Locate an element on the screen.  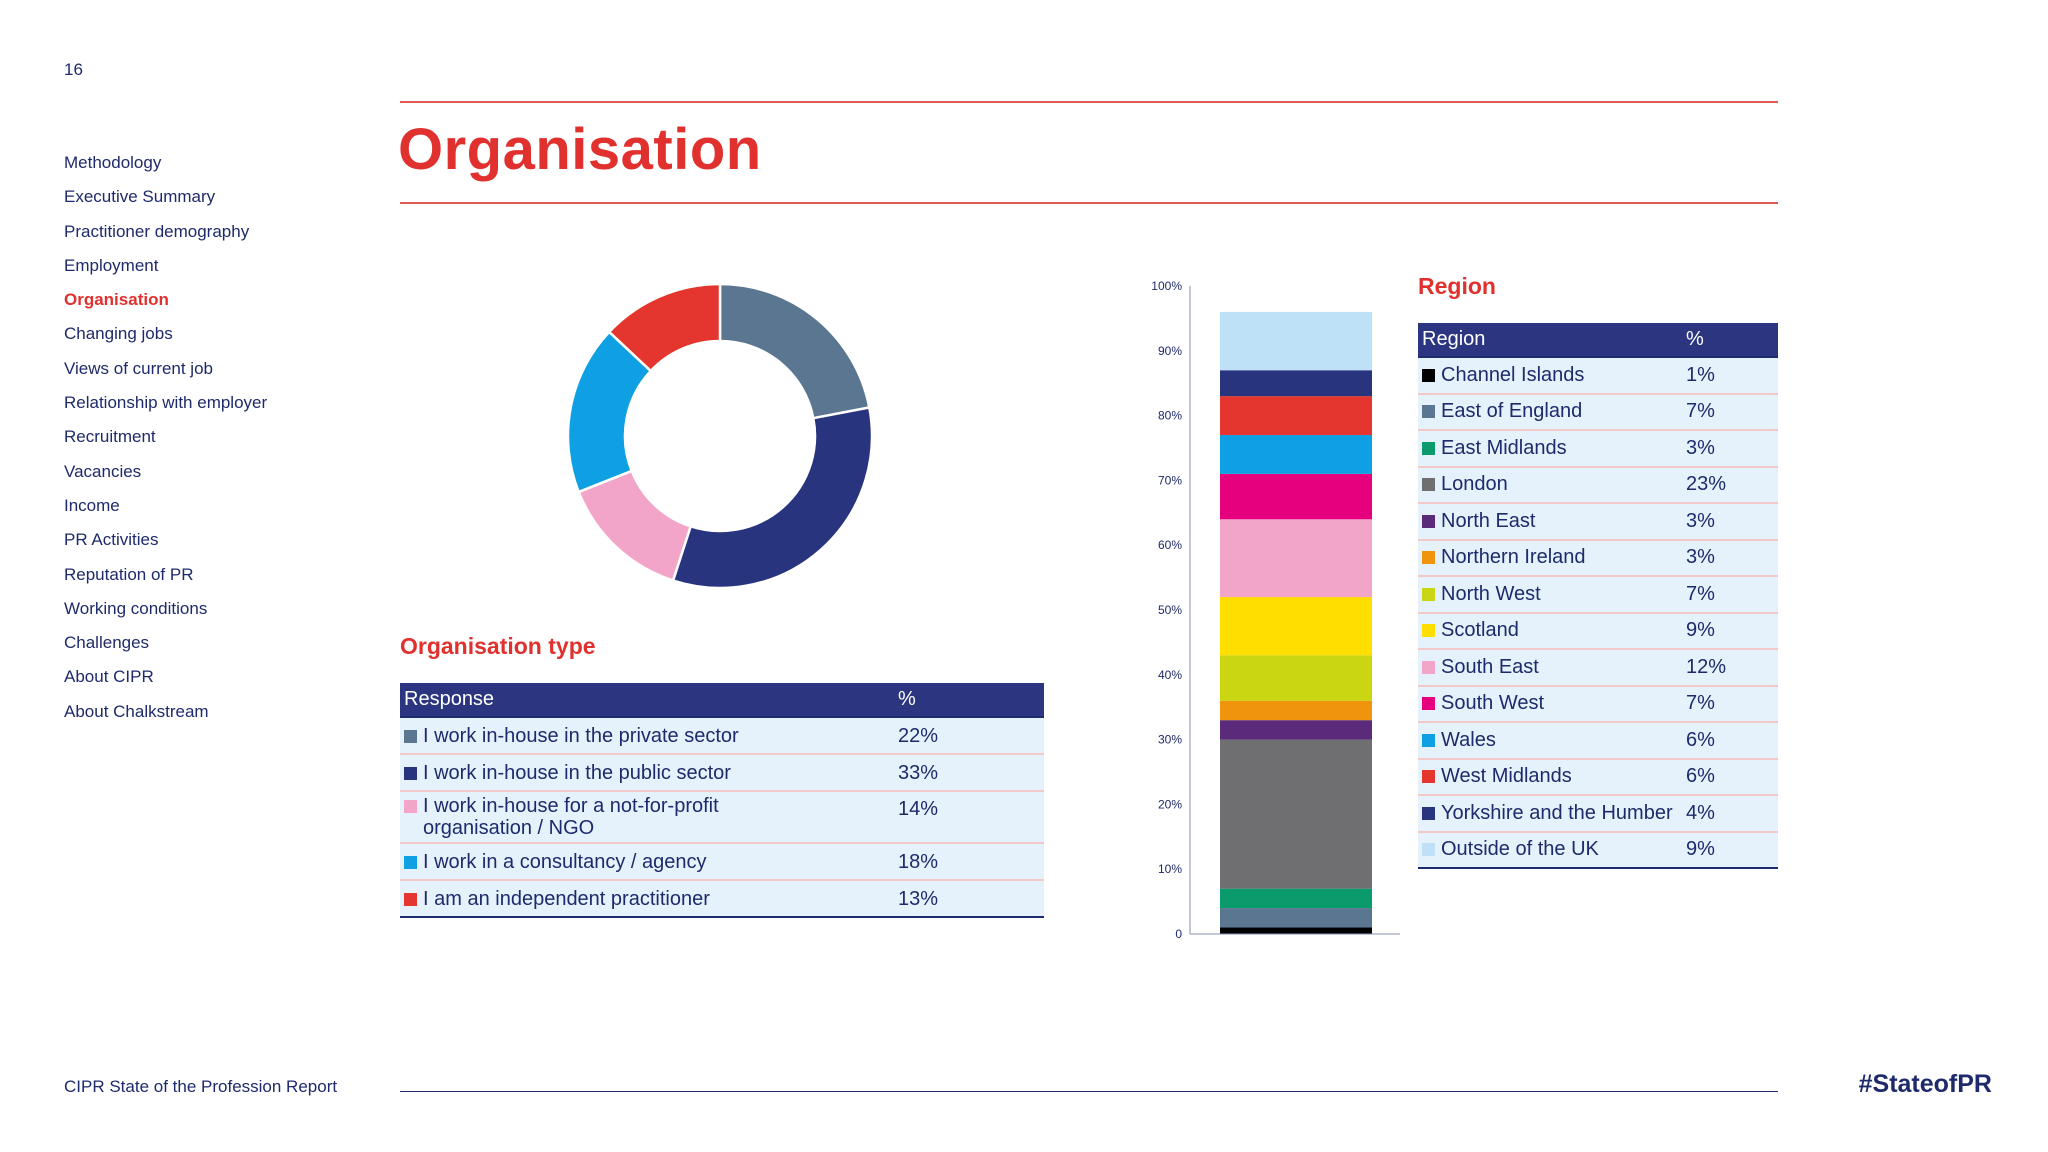
response-label-wrap: I am an independent practitioner is located at coordinates (647, 899).